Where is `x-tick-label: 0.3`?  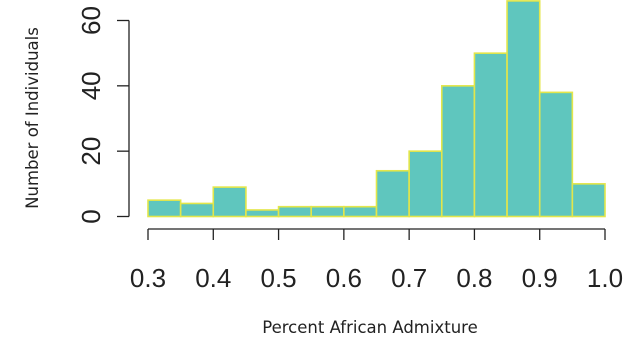 x-tick-label: 0.3 is located at coordinates (148, 278).